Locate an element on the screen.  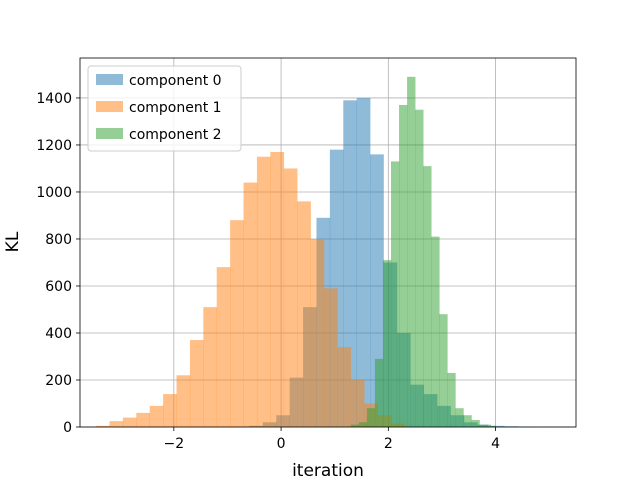
y-tick-label: 0 is located at coordinates (67, 428).